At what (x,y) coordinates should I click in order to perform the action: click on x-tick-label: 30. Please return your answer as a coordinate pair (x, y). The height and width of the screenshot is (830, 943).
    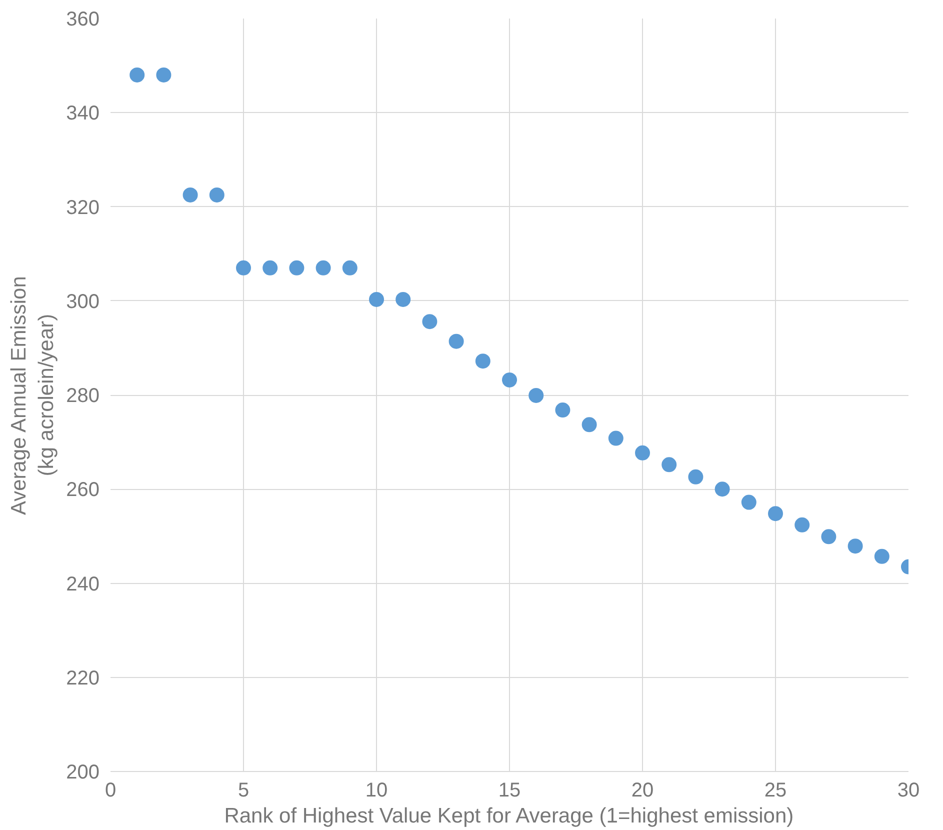
    Looking at the image, I should click on (908, 791).